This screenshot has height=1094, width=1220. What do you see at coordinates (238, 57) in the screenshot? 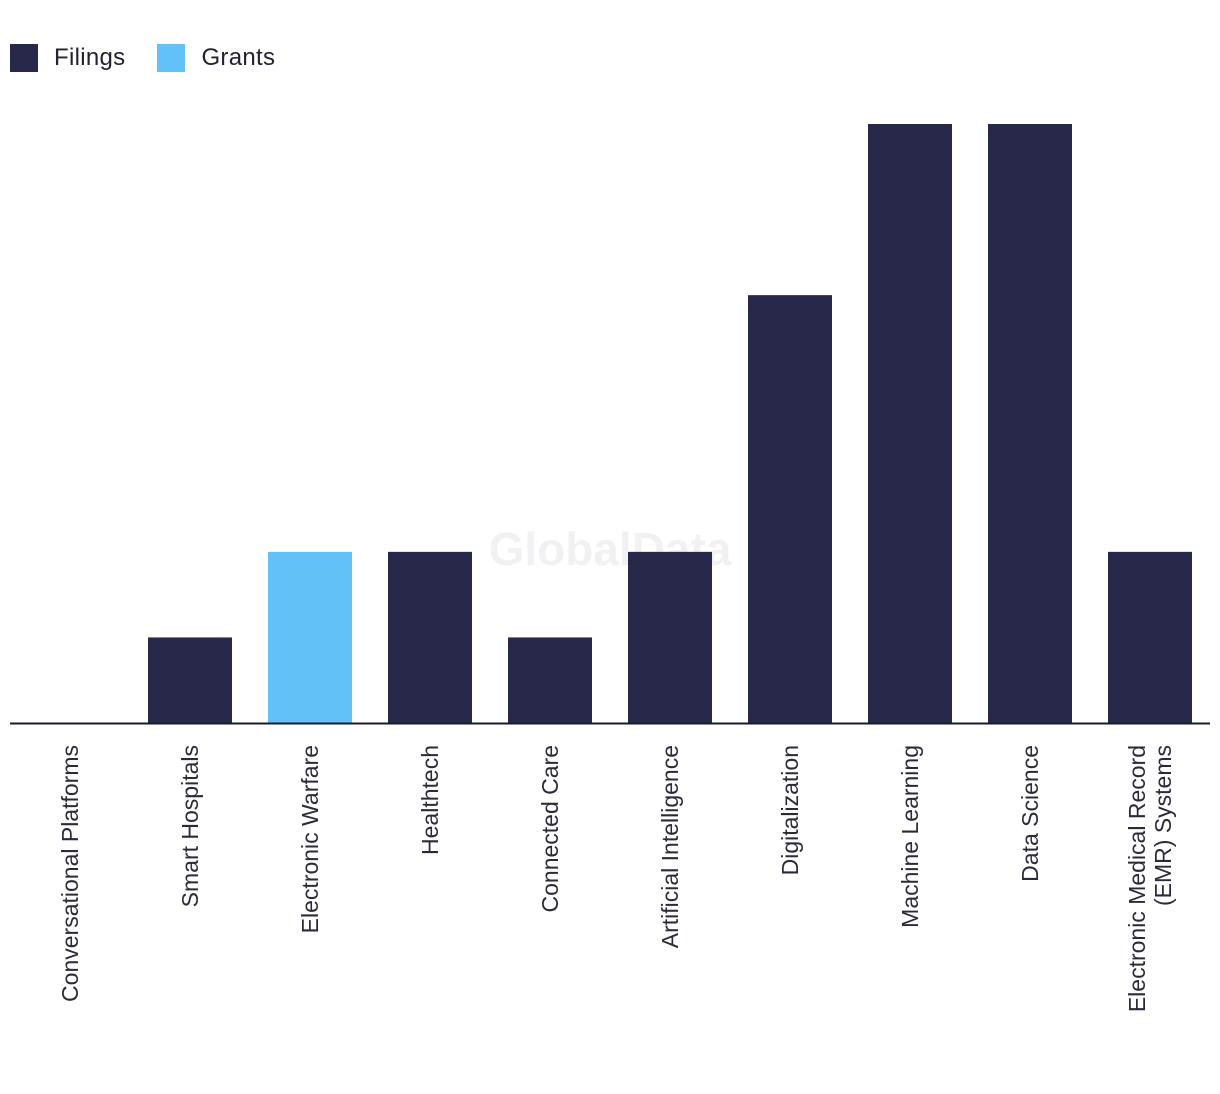
I see `legend-label-grants: Grants` at bounding box center [238, 57].